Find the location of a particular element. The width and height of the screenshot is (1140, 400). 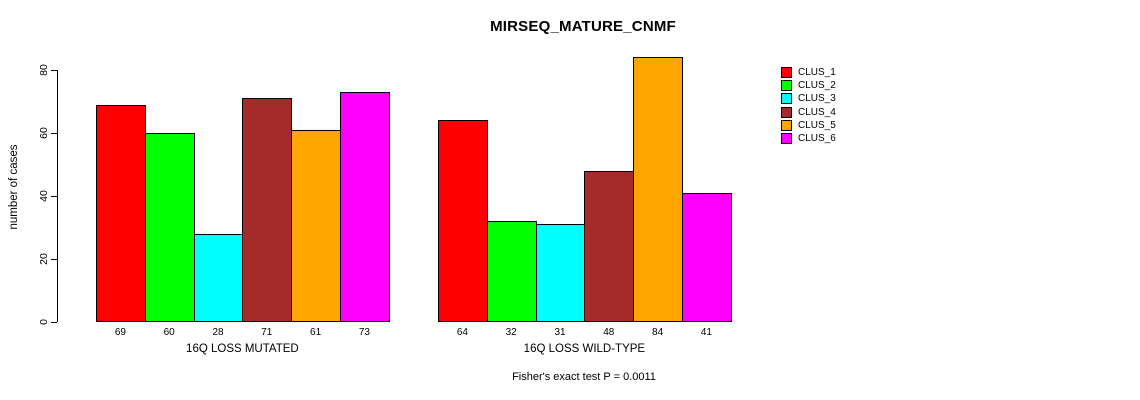

bar-value-label: 41 is located at coordinates (706, 332).